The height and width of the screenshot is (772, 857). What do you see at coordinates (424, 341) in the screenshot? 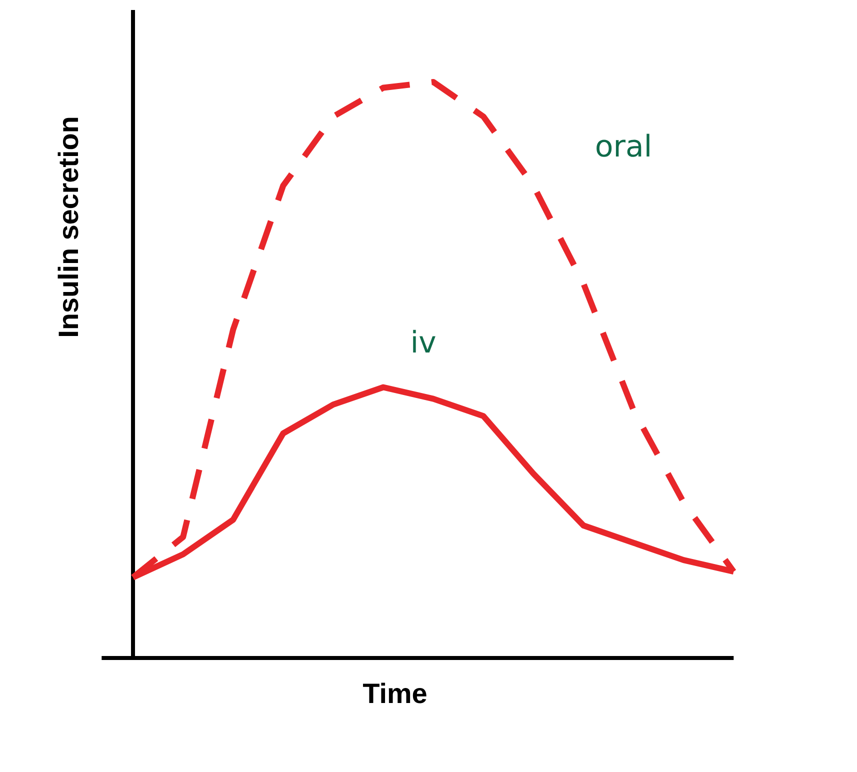
I see `series-label: iv` at bounding box center [424, 341].